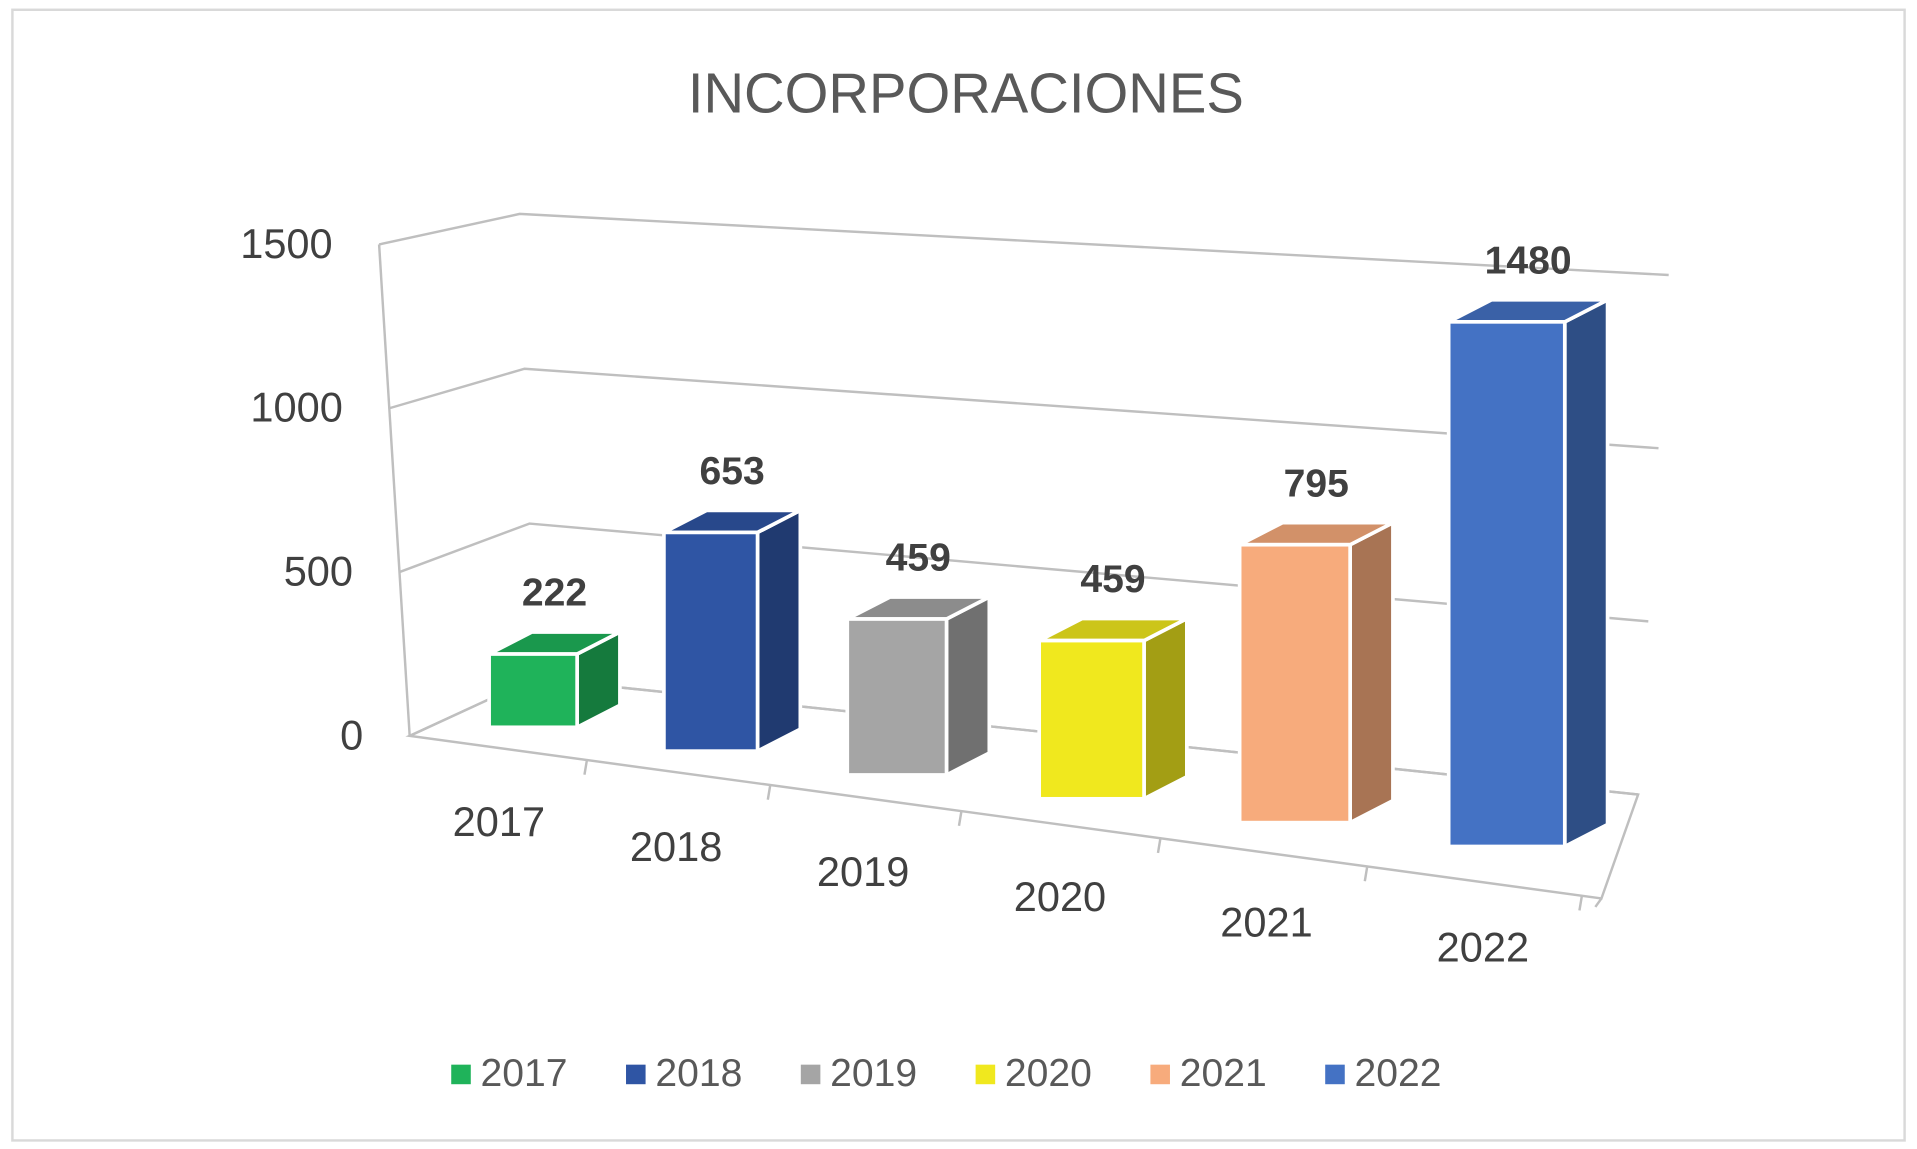 The image size is (1917, 1149). What do you see at coordinates (394, 490) in the screenshot?
I see `y-axis` at bounding box center [394, 490].